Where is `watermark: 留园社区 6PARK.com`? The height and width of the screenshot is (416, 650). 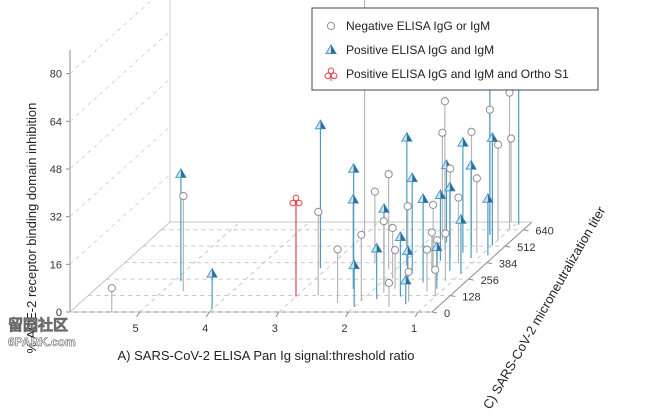 watermark: 留园社区 6PARK.com is located at coordinates (42, 333).